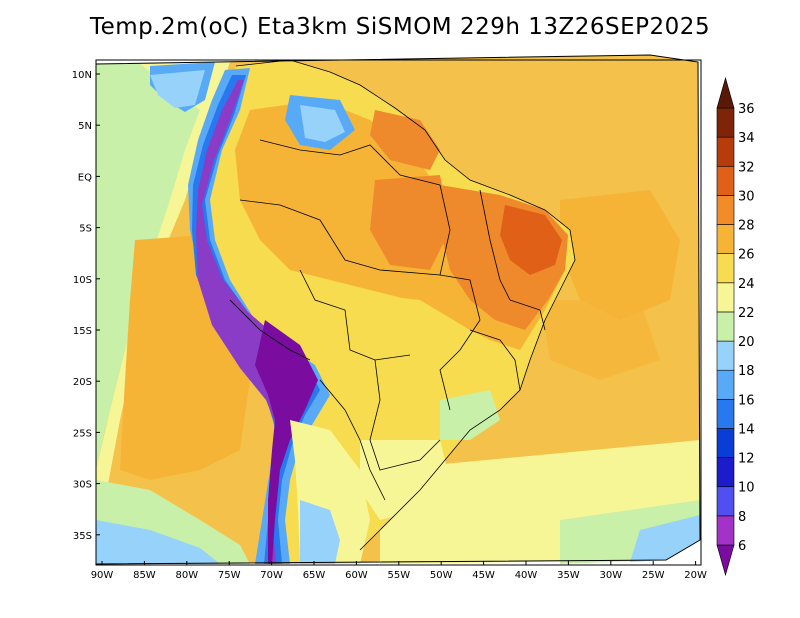  Describe the element at coordinates (144, 575) in the screenshot. I see `lon-label: 85W` at that location.